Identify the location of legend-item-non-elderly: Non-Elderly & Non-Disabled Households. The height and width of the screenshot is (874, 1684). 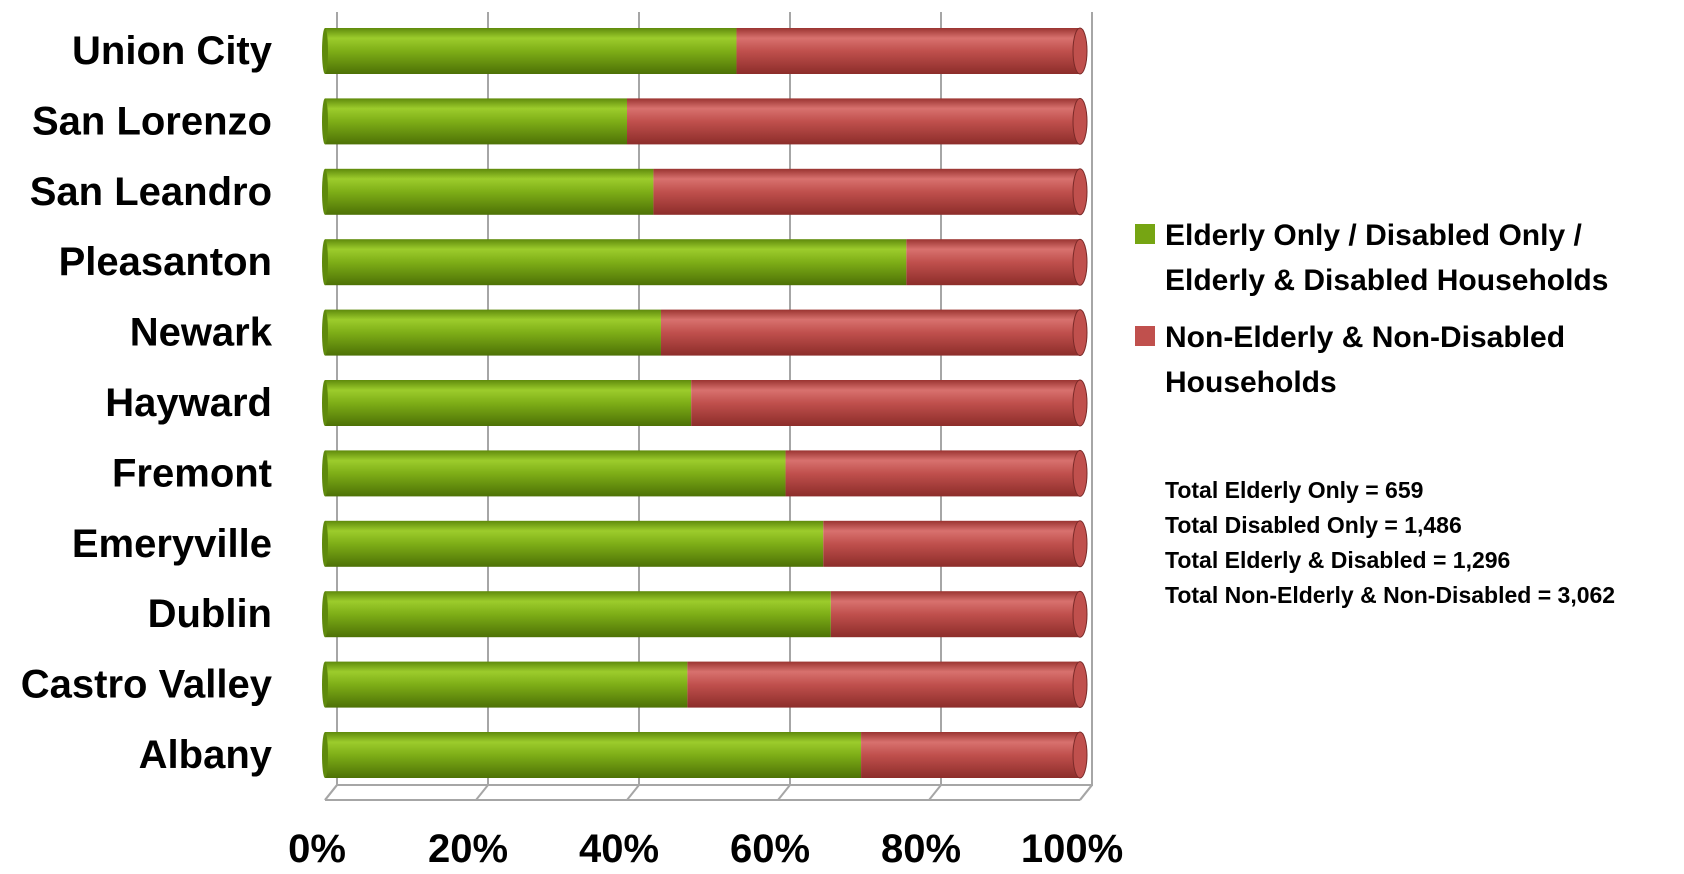
(1405, 360).